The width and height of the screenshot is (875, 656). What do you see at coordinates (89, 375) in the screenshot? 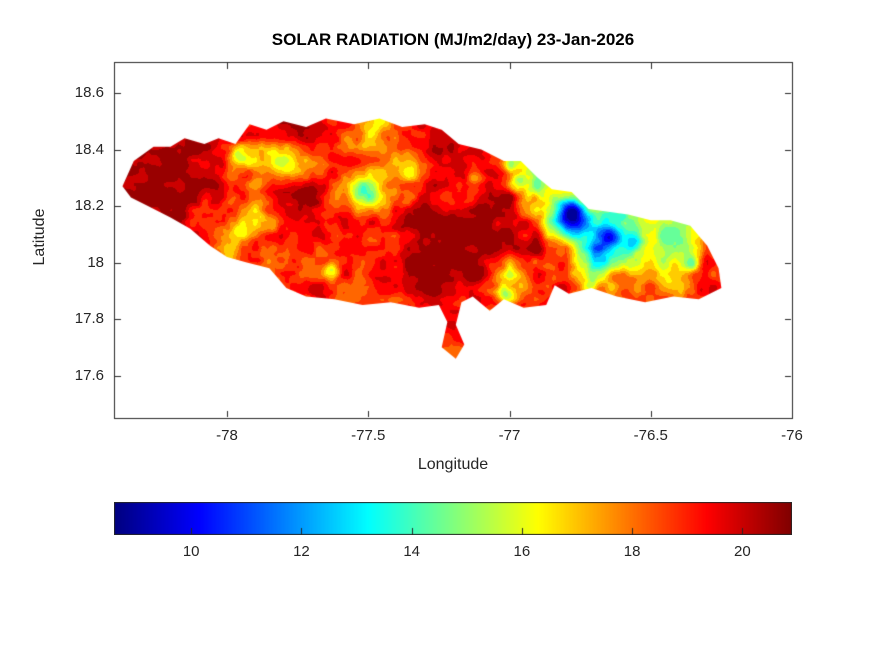
I see `y-tick-label: 17.6` at bounding box center [89, 375].